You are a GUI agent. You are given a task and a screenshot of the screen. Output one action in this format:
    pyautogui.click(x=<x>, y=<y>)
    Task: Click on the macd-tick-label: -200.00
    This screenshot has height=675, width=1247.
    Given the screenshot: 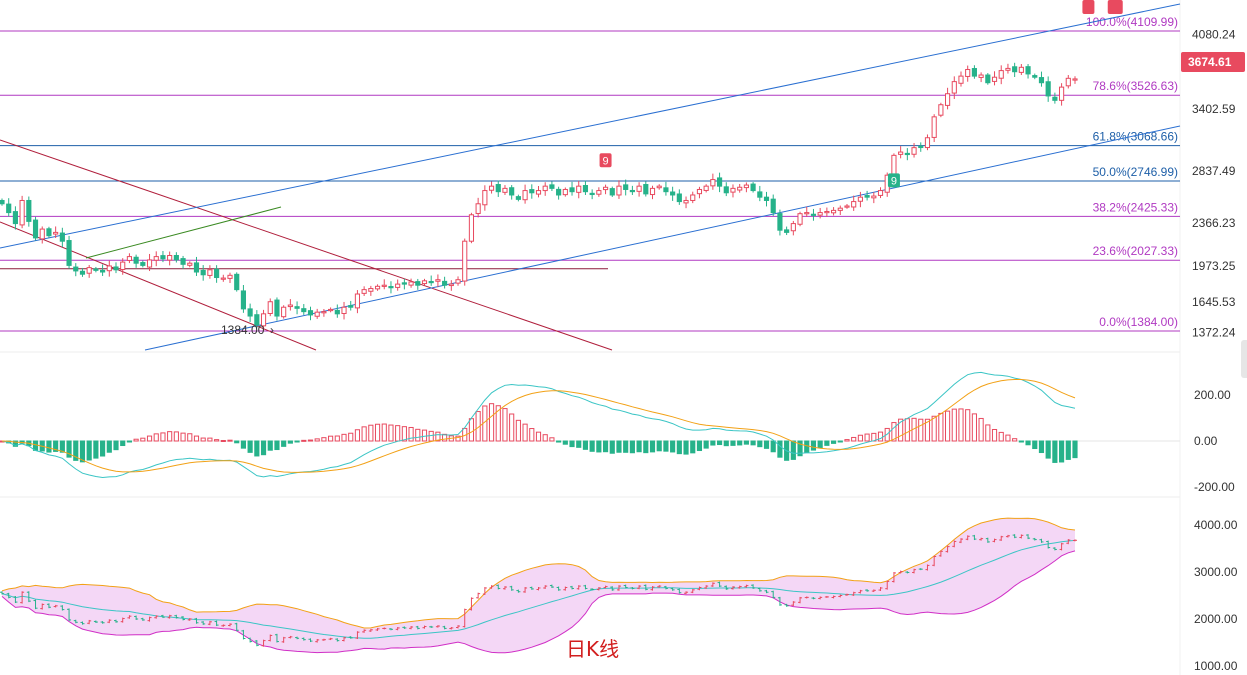 What is the action you would take?
    pyautogui.click(x=1214, y=487)
    